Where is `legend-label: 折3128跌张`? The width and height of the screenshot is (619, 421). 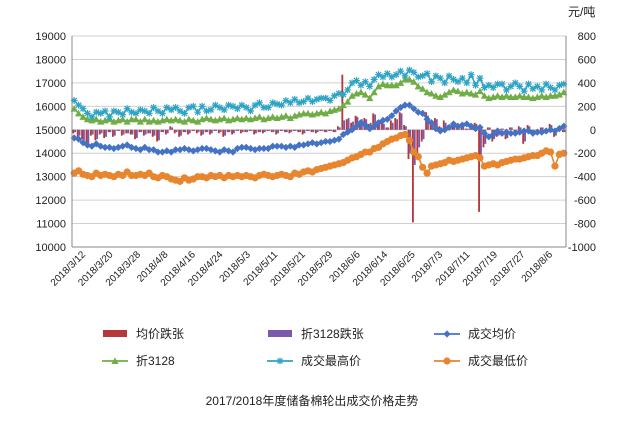 legend-label: 折3128跌张 is located at coordinates (332, 333).